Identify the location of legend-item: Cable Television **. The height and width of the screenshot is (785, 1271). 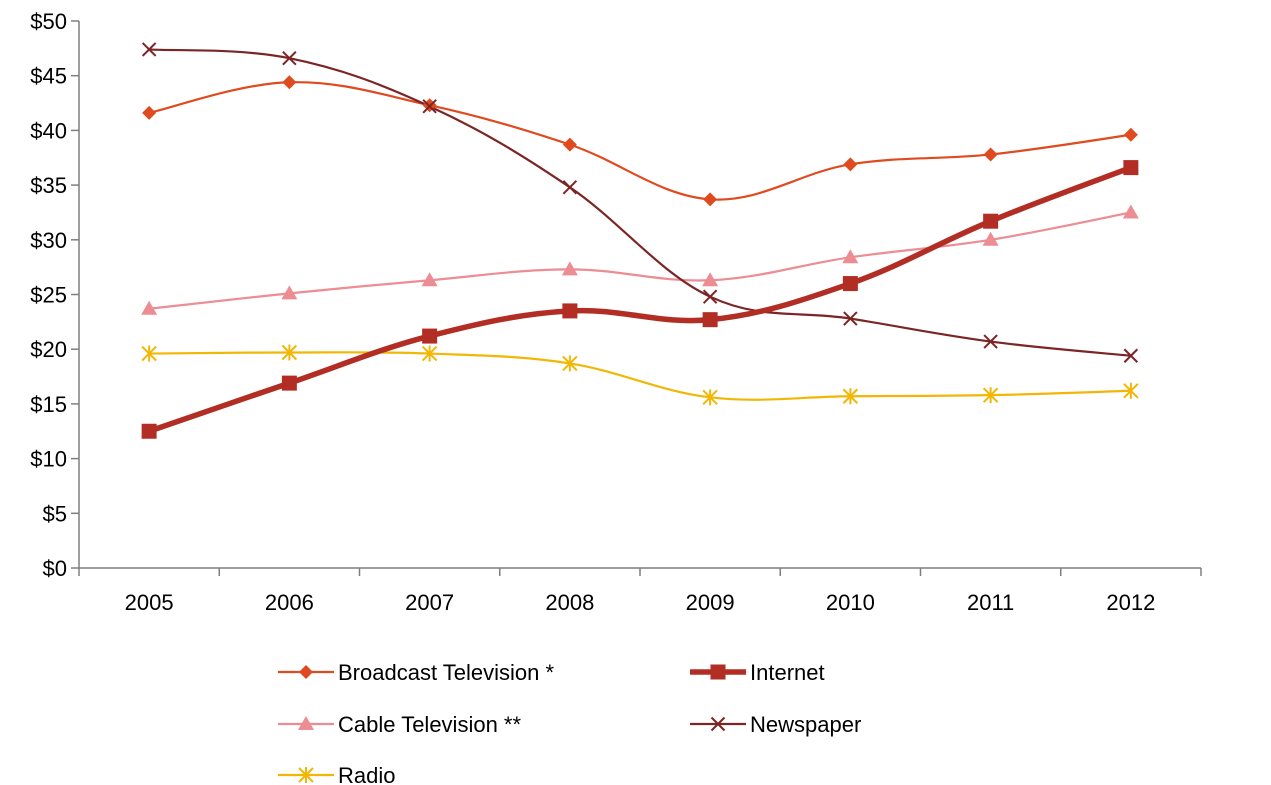
(399, 724).